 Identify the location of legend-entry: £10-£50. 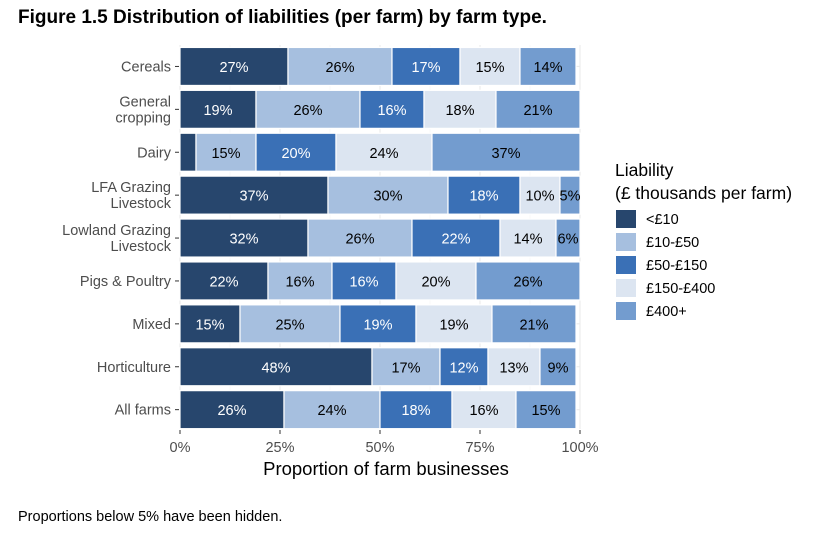
(672, 243).